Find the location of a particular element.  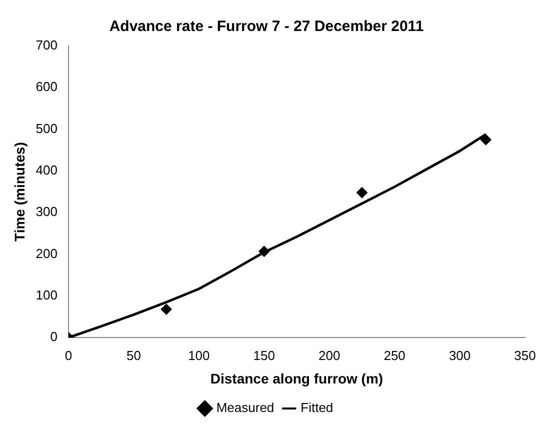

x-tick-label: 350 is located at coordinates (525, 355).